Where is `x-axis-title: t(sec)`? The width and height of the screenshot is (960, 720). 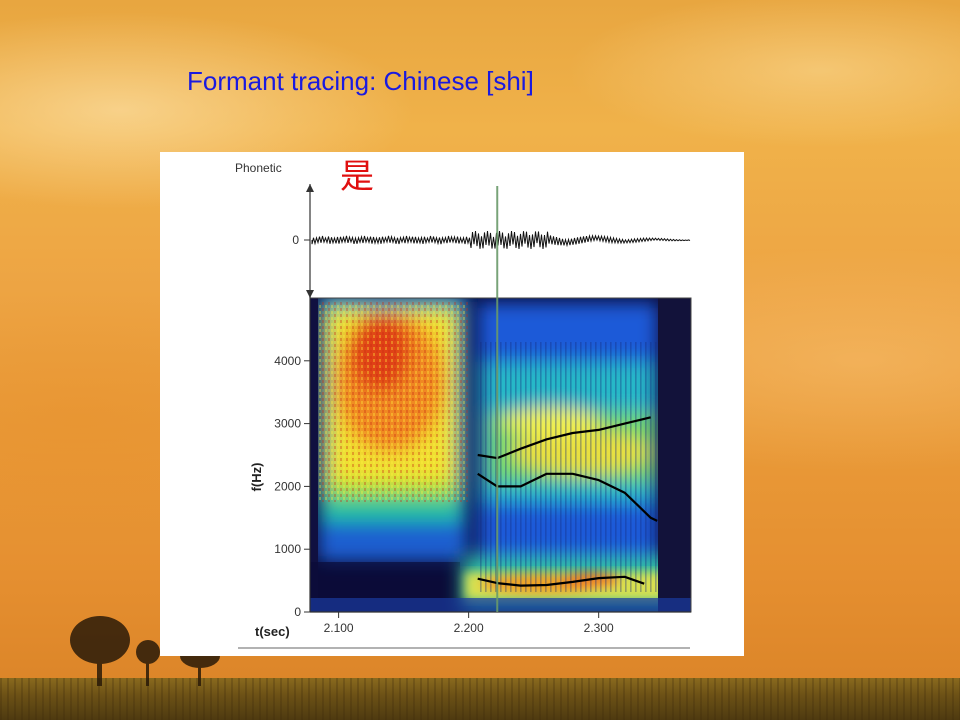 x-axis-title: t(sec) is located at coordinates (272, 631).